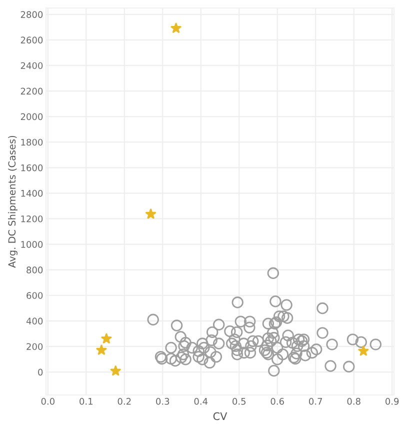 Image resolution: width=402 pixels, height=431 pixels. I want to click on x-axis-title: CV, so click(220, 416).